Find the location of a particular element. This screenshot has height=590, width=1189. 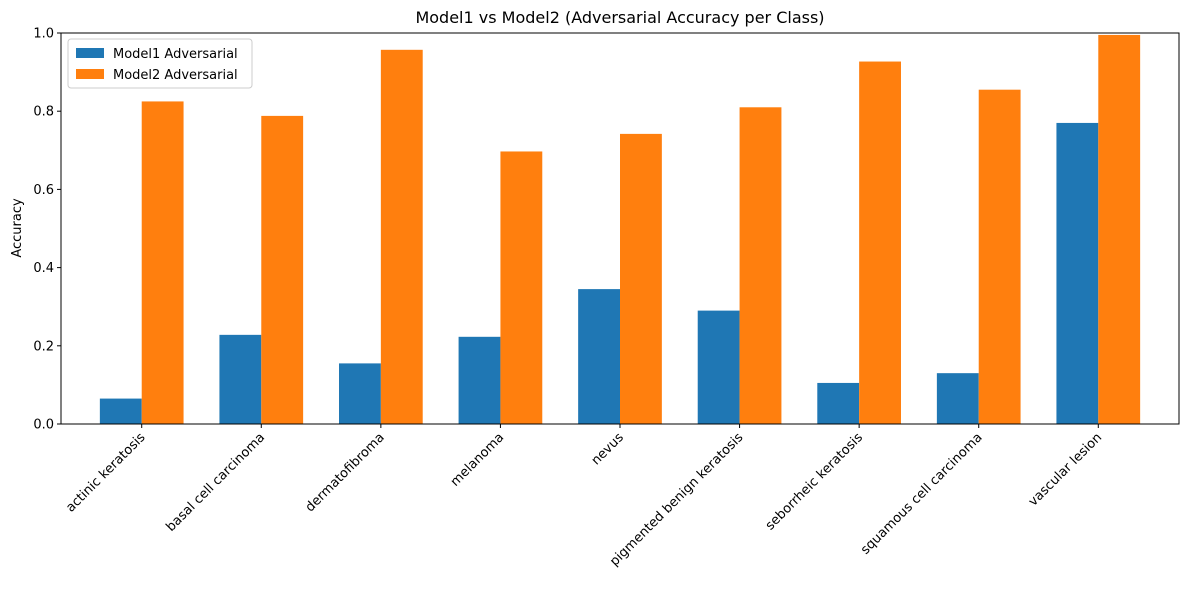

legend: Model1 Adversarial Model2 Adversarial is located at coordinates (160, 63).